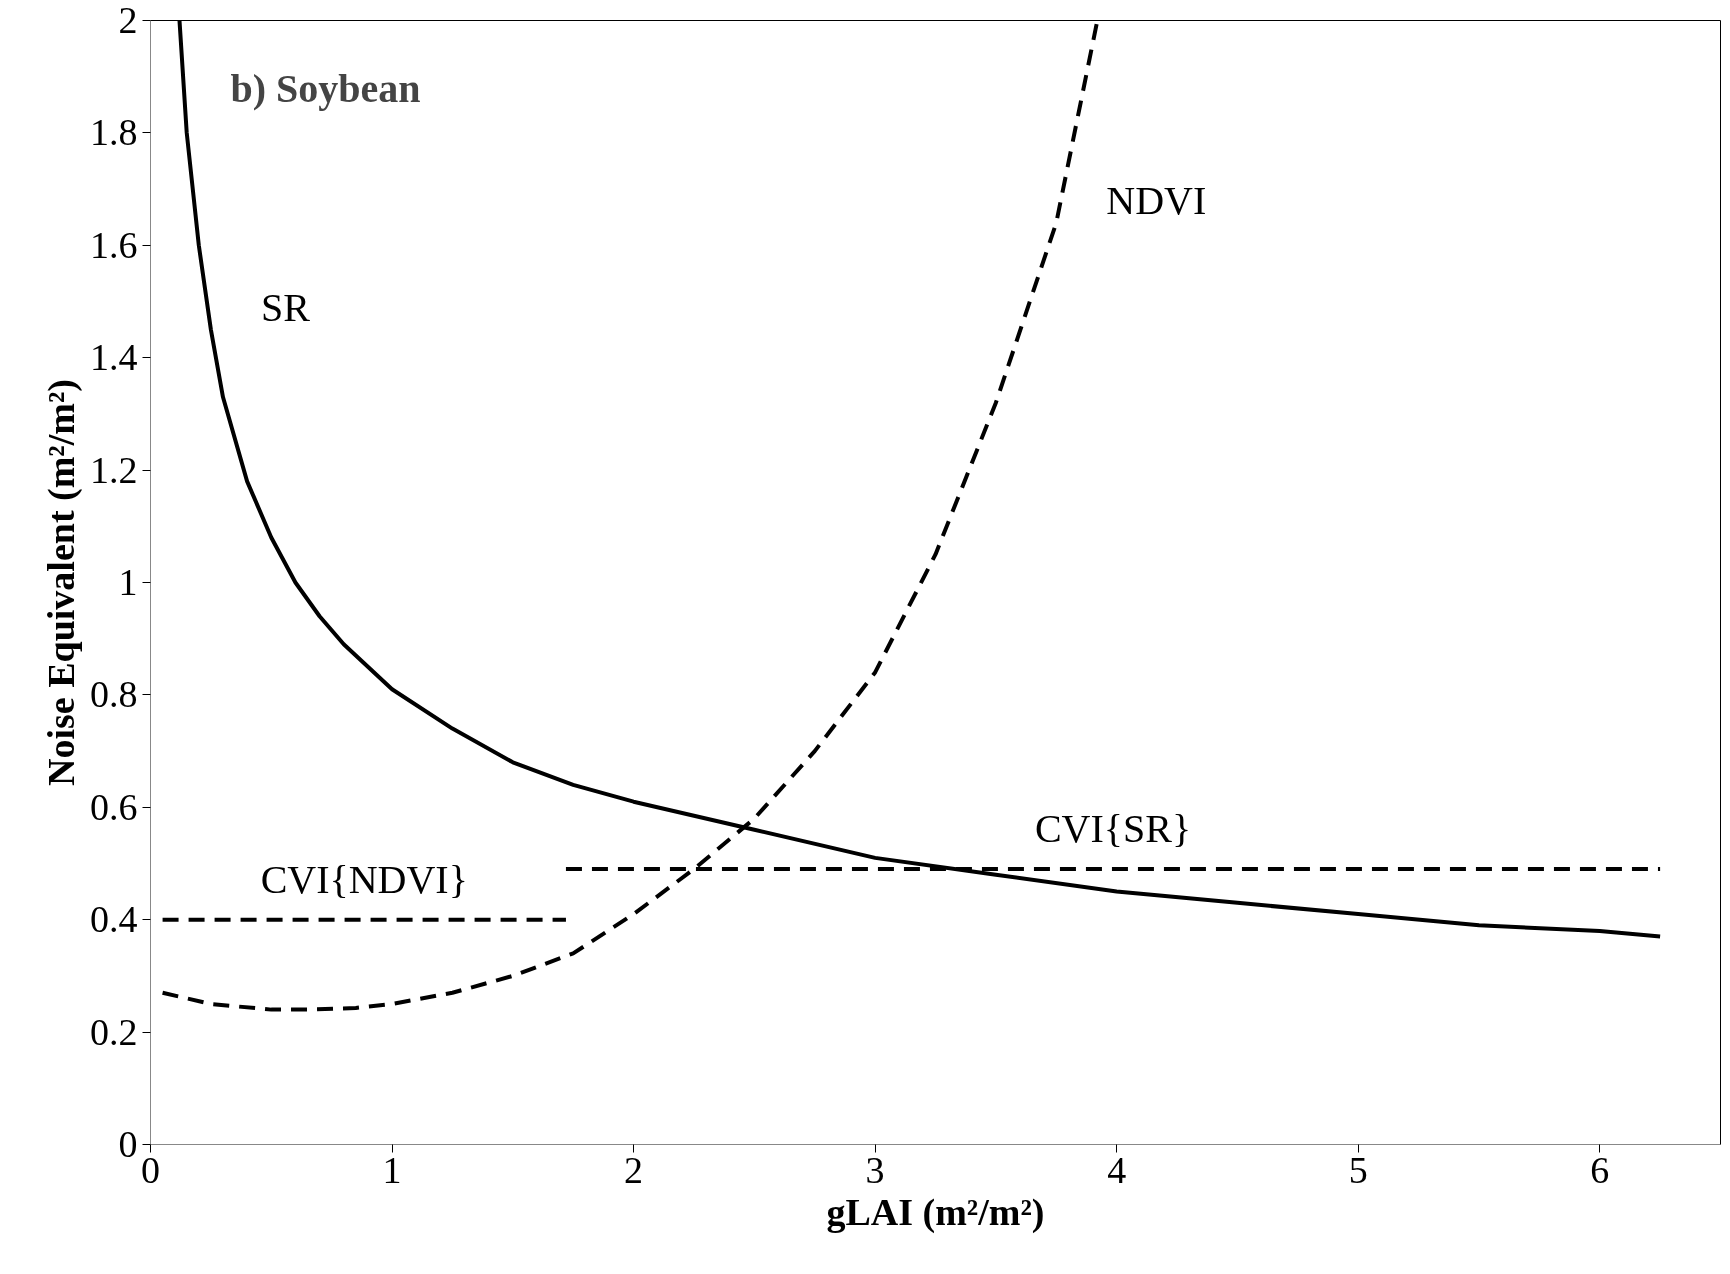 Image resolution: width=1730 pixels, height=1274 pixels. Describe the element at coordinates (114, 244) in the screenshot. I see `y-tick-label: 1.6` at that location.